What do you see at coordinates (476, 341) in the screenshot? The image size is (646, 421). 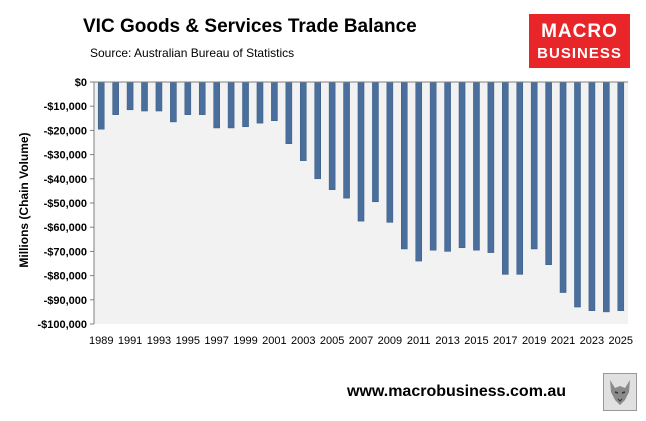 I see `x-tick-label: 2015` at bounding box center [476, 341].